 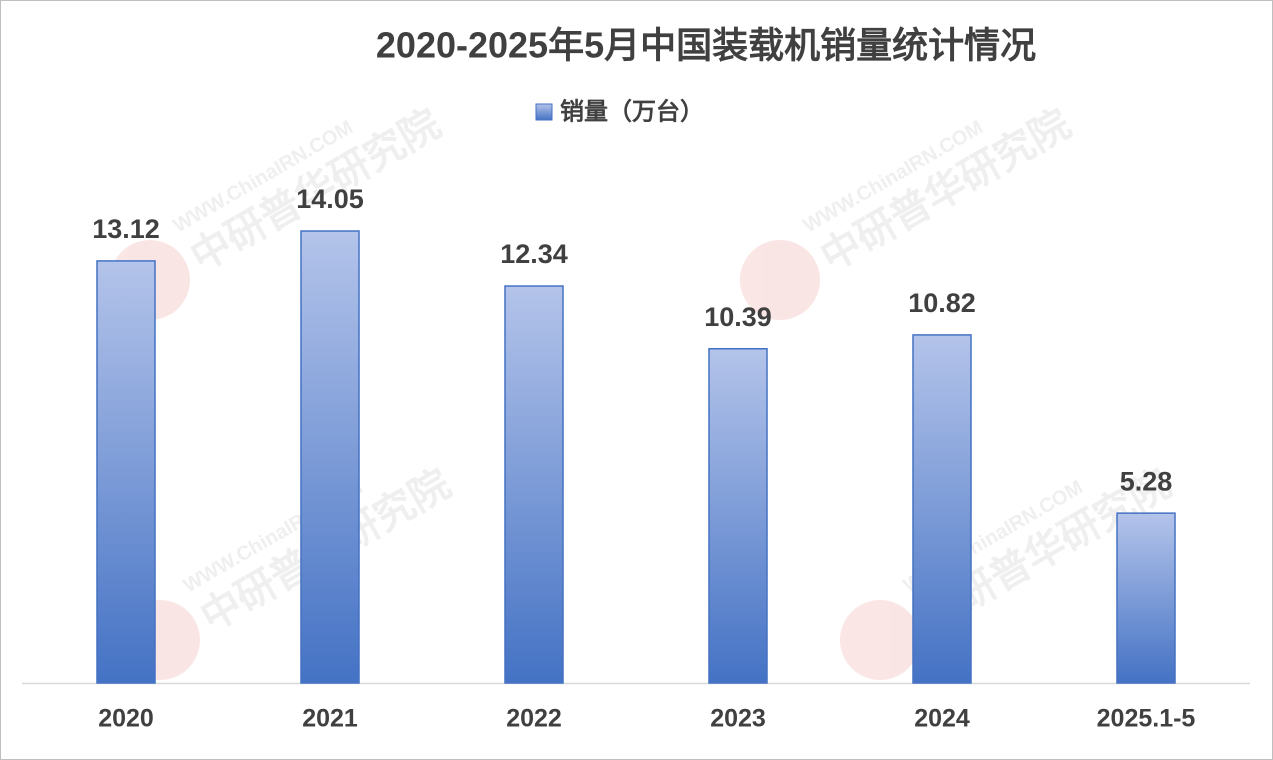 What do you see at coordinates (738, 317) in the screenshot?
I see `data-label: 10.39` at bounding box center [738, 317].